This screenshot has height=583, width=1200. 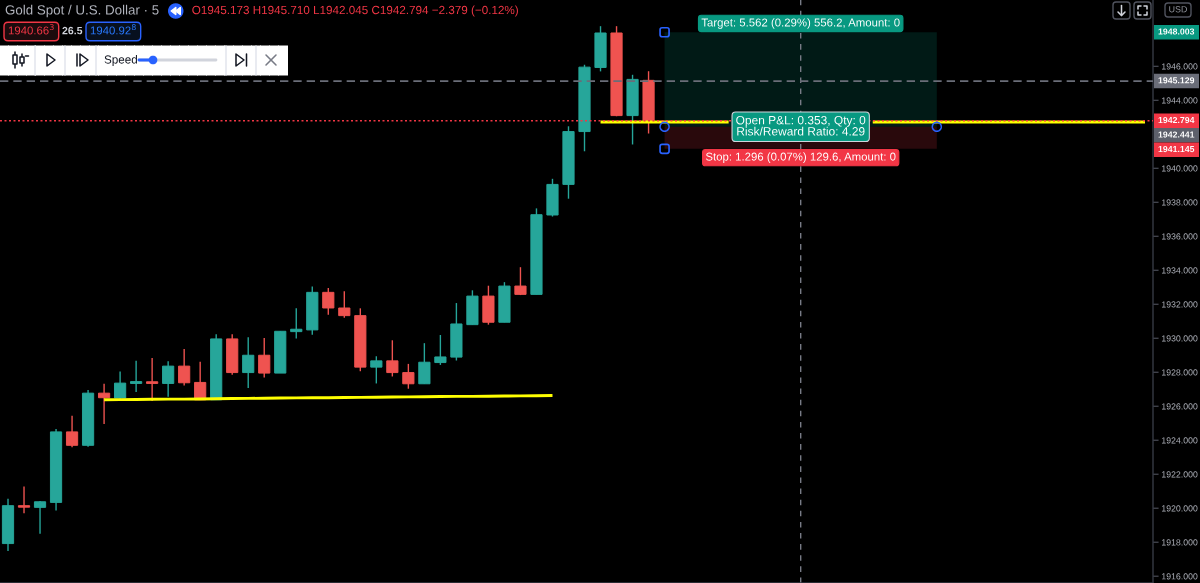 What do you see at coordinates (1180, 508) in the screenshot?
I see `y-tick-label: 1920.000` at bounding box center [1180, 508].